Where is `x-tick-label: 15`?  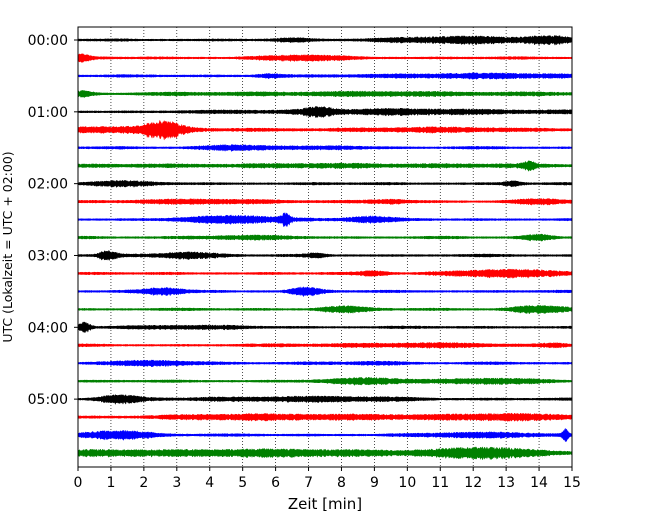
x-tick-label: 15 is located at coordinates (572, 483).